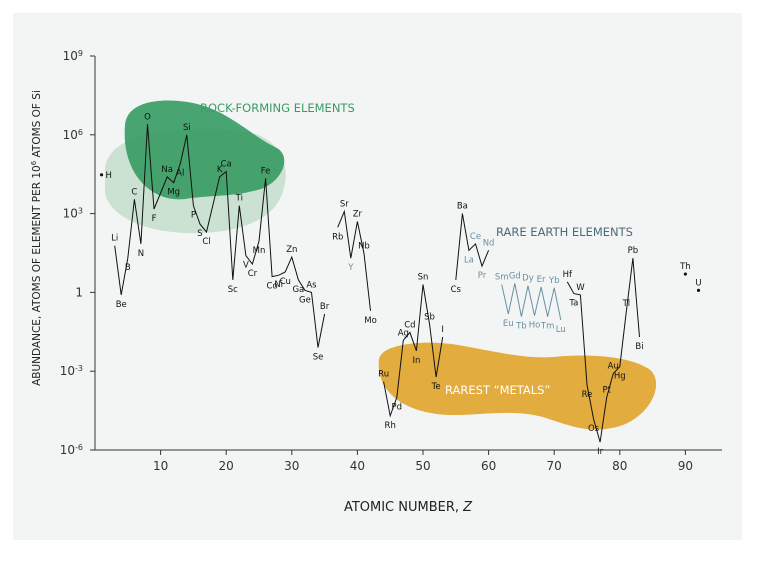  What do you see at coordinates (462, 207) in the screenshot?
I see `element-label-ba: Ba` at bounding box center [462, 207].